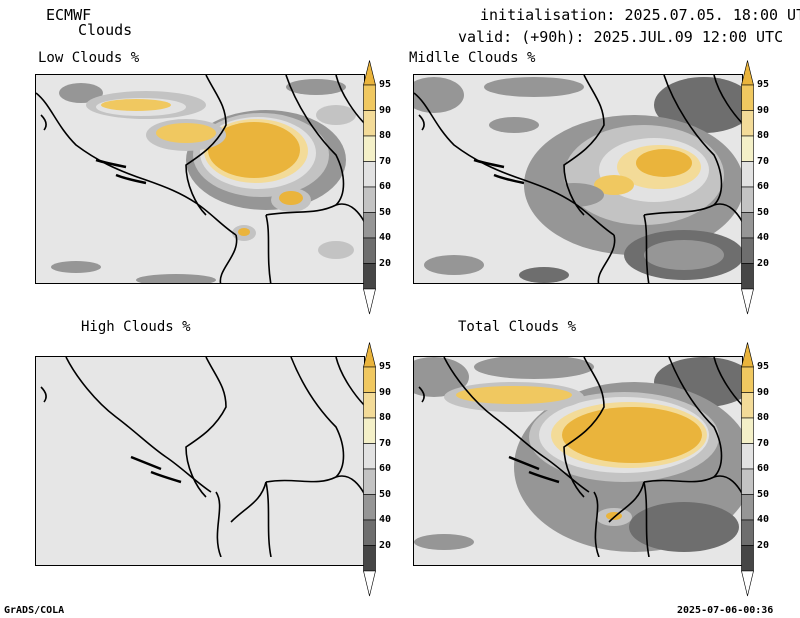  I want to click on footer-right-label: 2025-07-06-00:36, so click(725, 610).